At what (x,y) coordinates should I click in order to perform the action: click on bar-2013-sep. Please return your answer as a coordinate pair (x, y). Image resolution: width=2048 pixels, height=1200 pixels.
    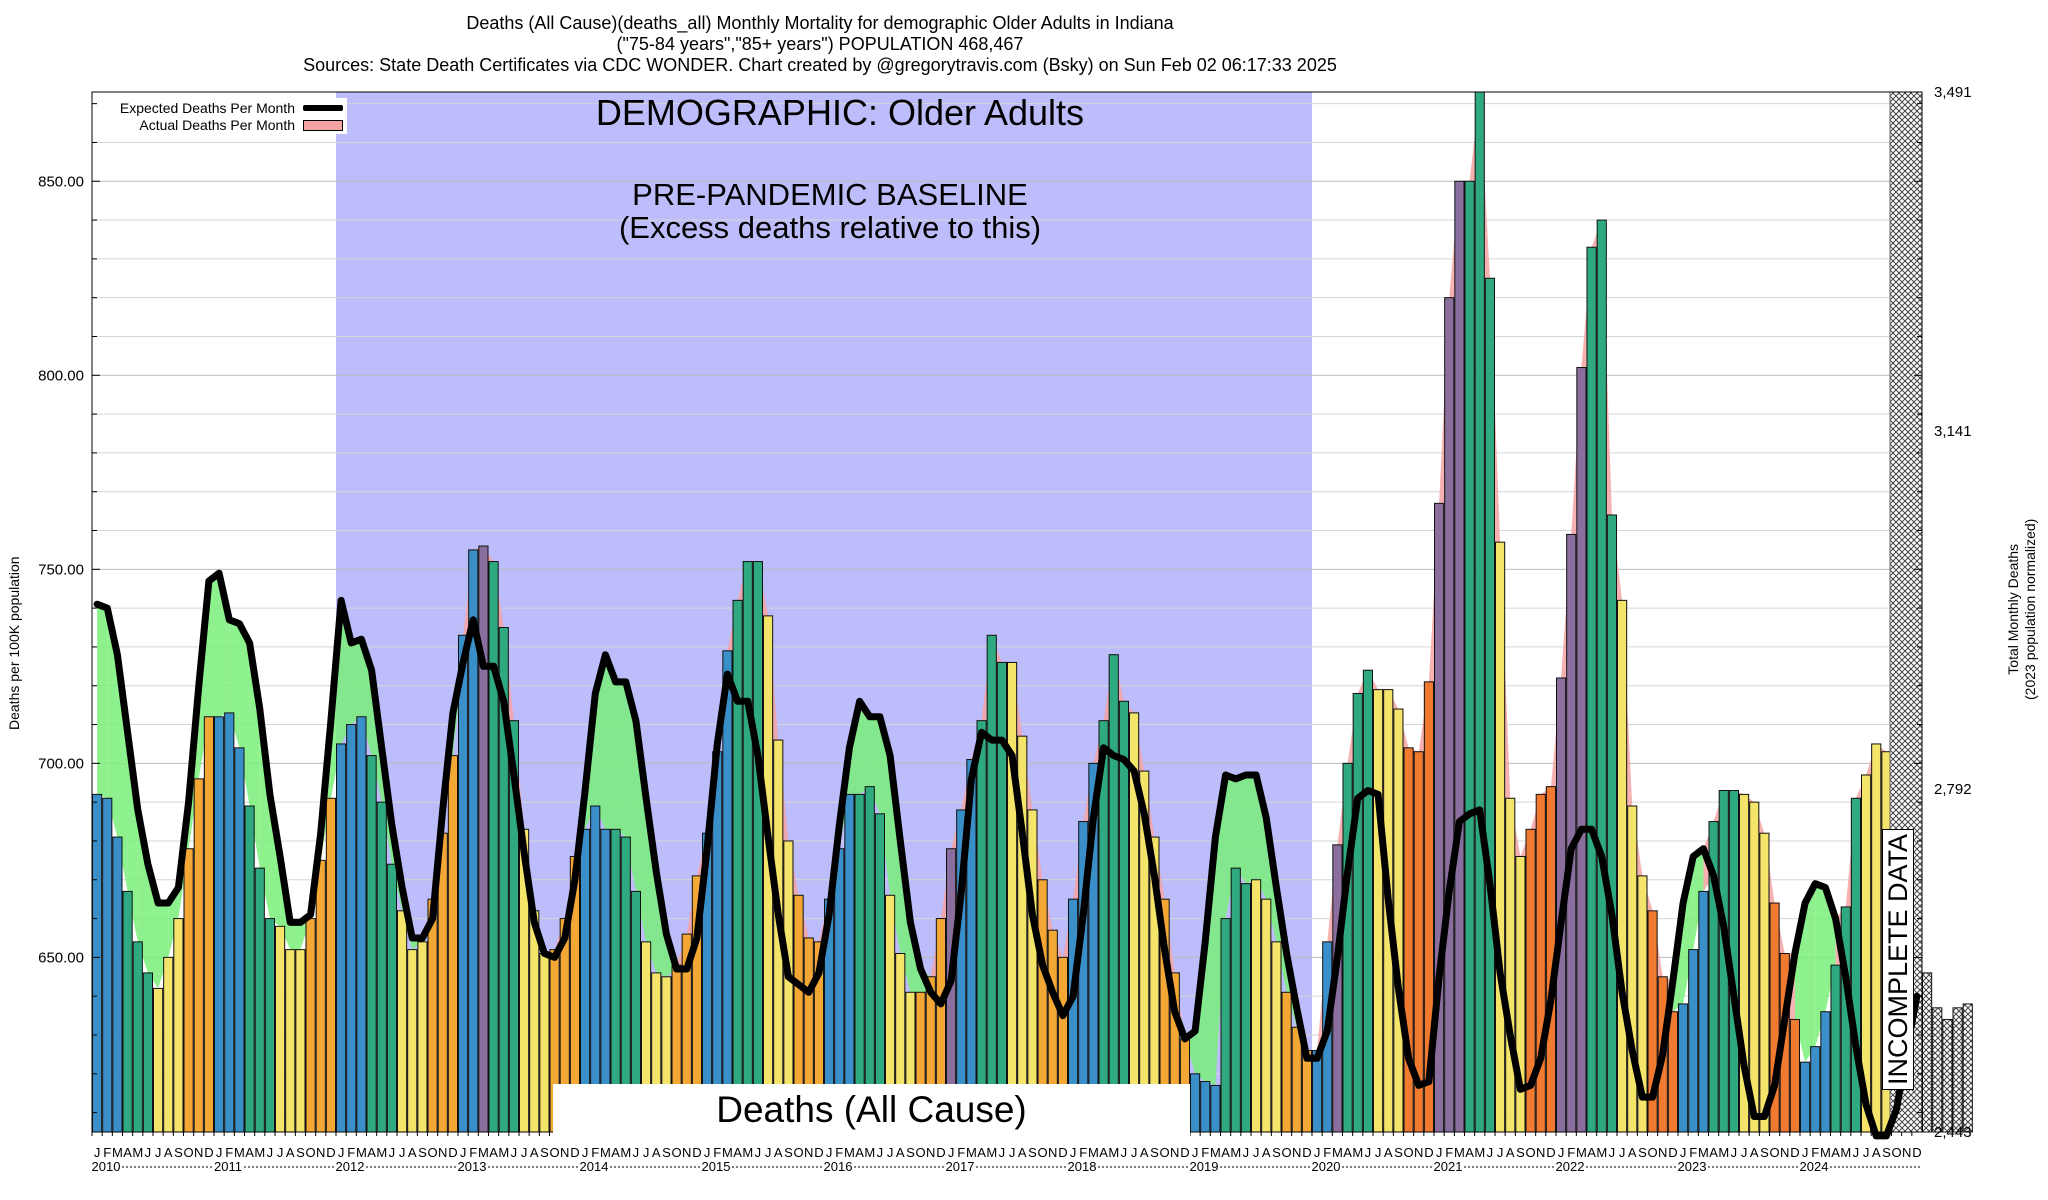
    Looking at the image, I should click on (544, 1042).